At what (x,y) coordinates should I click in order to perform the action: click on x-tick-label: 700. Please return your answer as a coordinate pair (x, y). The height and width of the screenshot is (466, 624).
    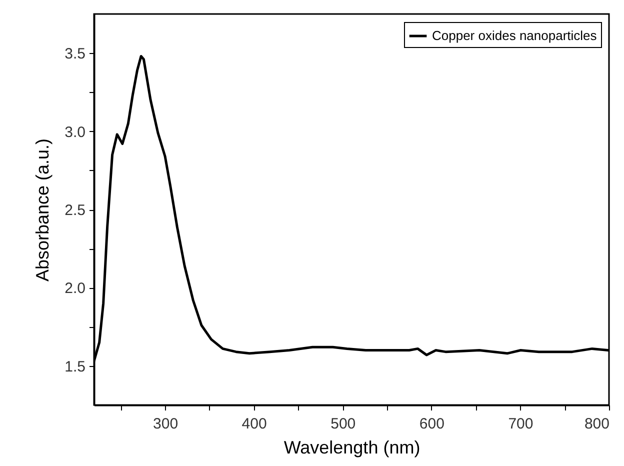
    Looking at the image, I should click on (521, 424).